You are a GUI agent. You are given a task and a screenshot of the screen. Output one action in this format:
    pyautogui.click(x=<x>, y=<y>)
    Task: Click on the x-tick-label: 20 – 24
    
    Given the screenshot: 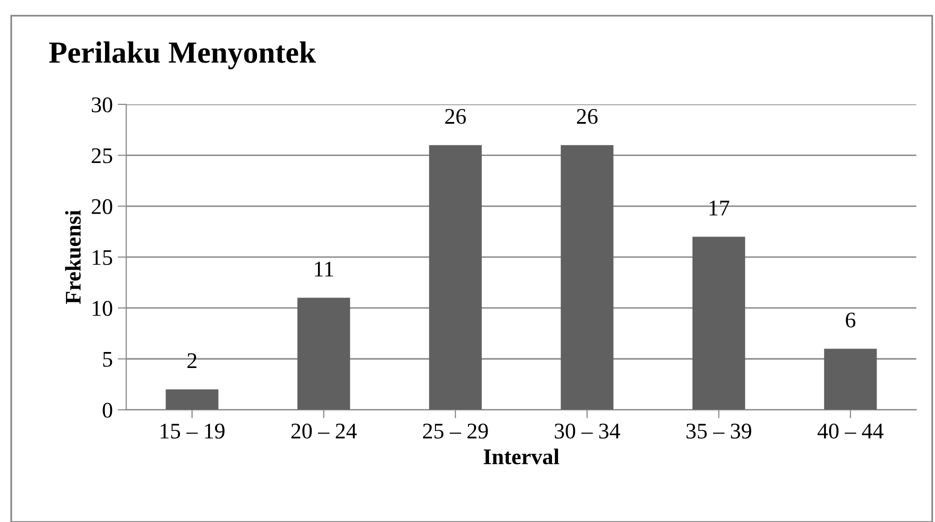 What is the action you would take?
    pyautogui.click(x=324, y=431)
    